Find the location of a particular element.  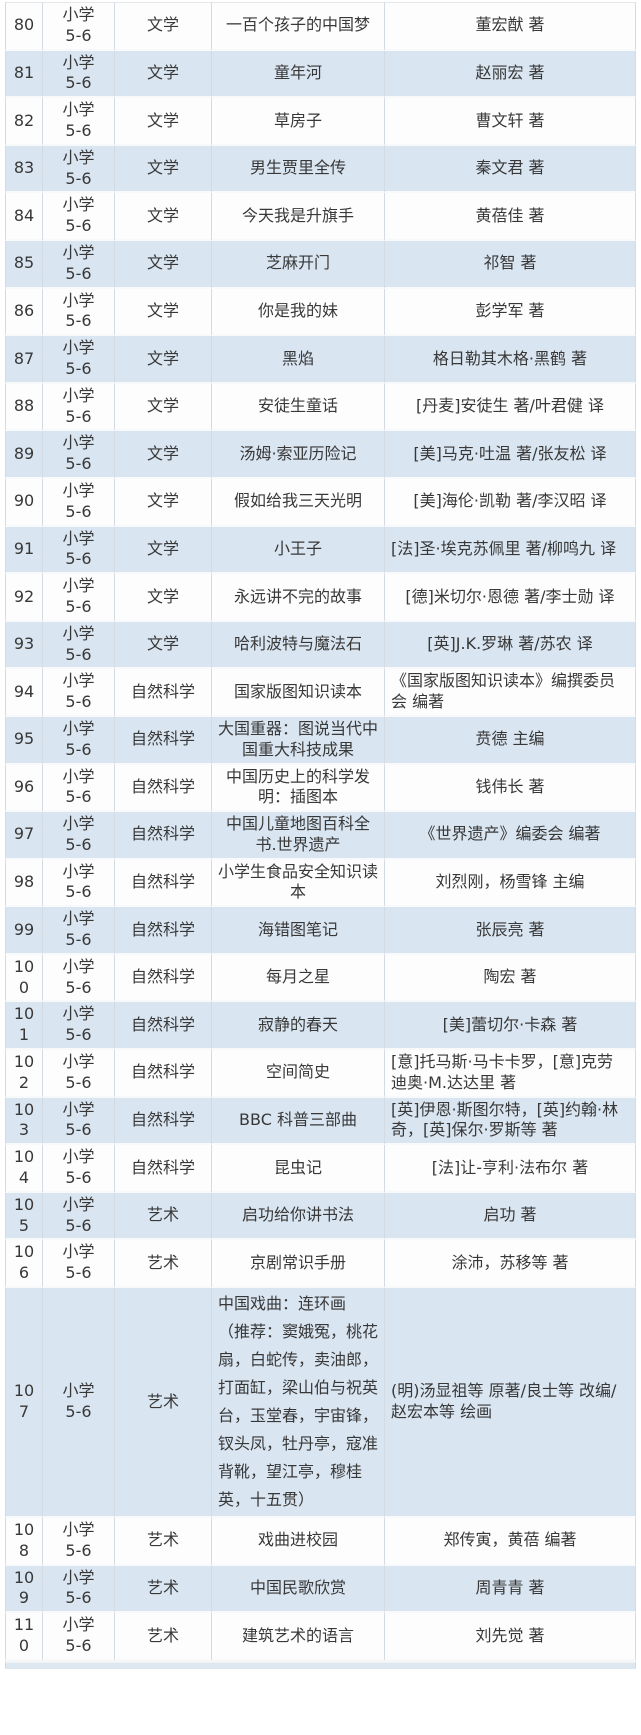

table-row: 86 小学 5-6 文学 你是我的妹 彭学军 著 is located at coordinates (320, 312).